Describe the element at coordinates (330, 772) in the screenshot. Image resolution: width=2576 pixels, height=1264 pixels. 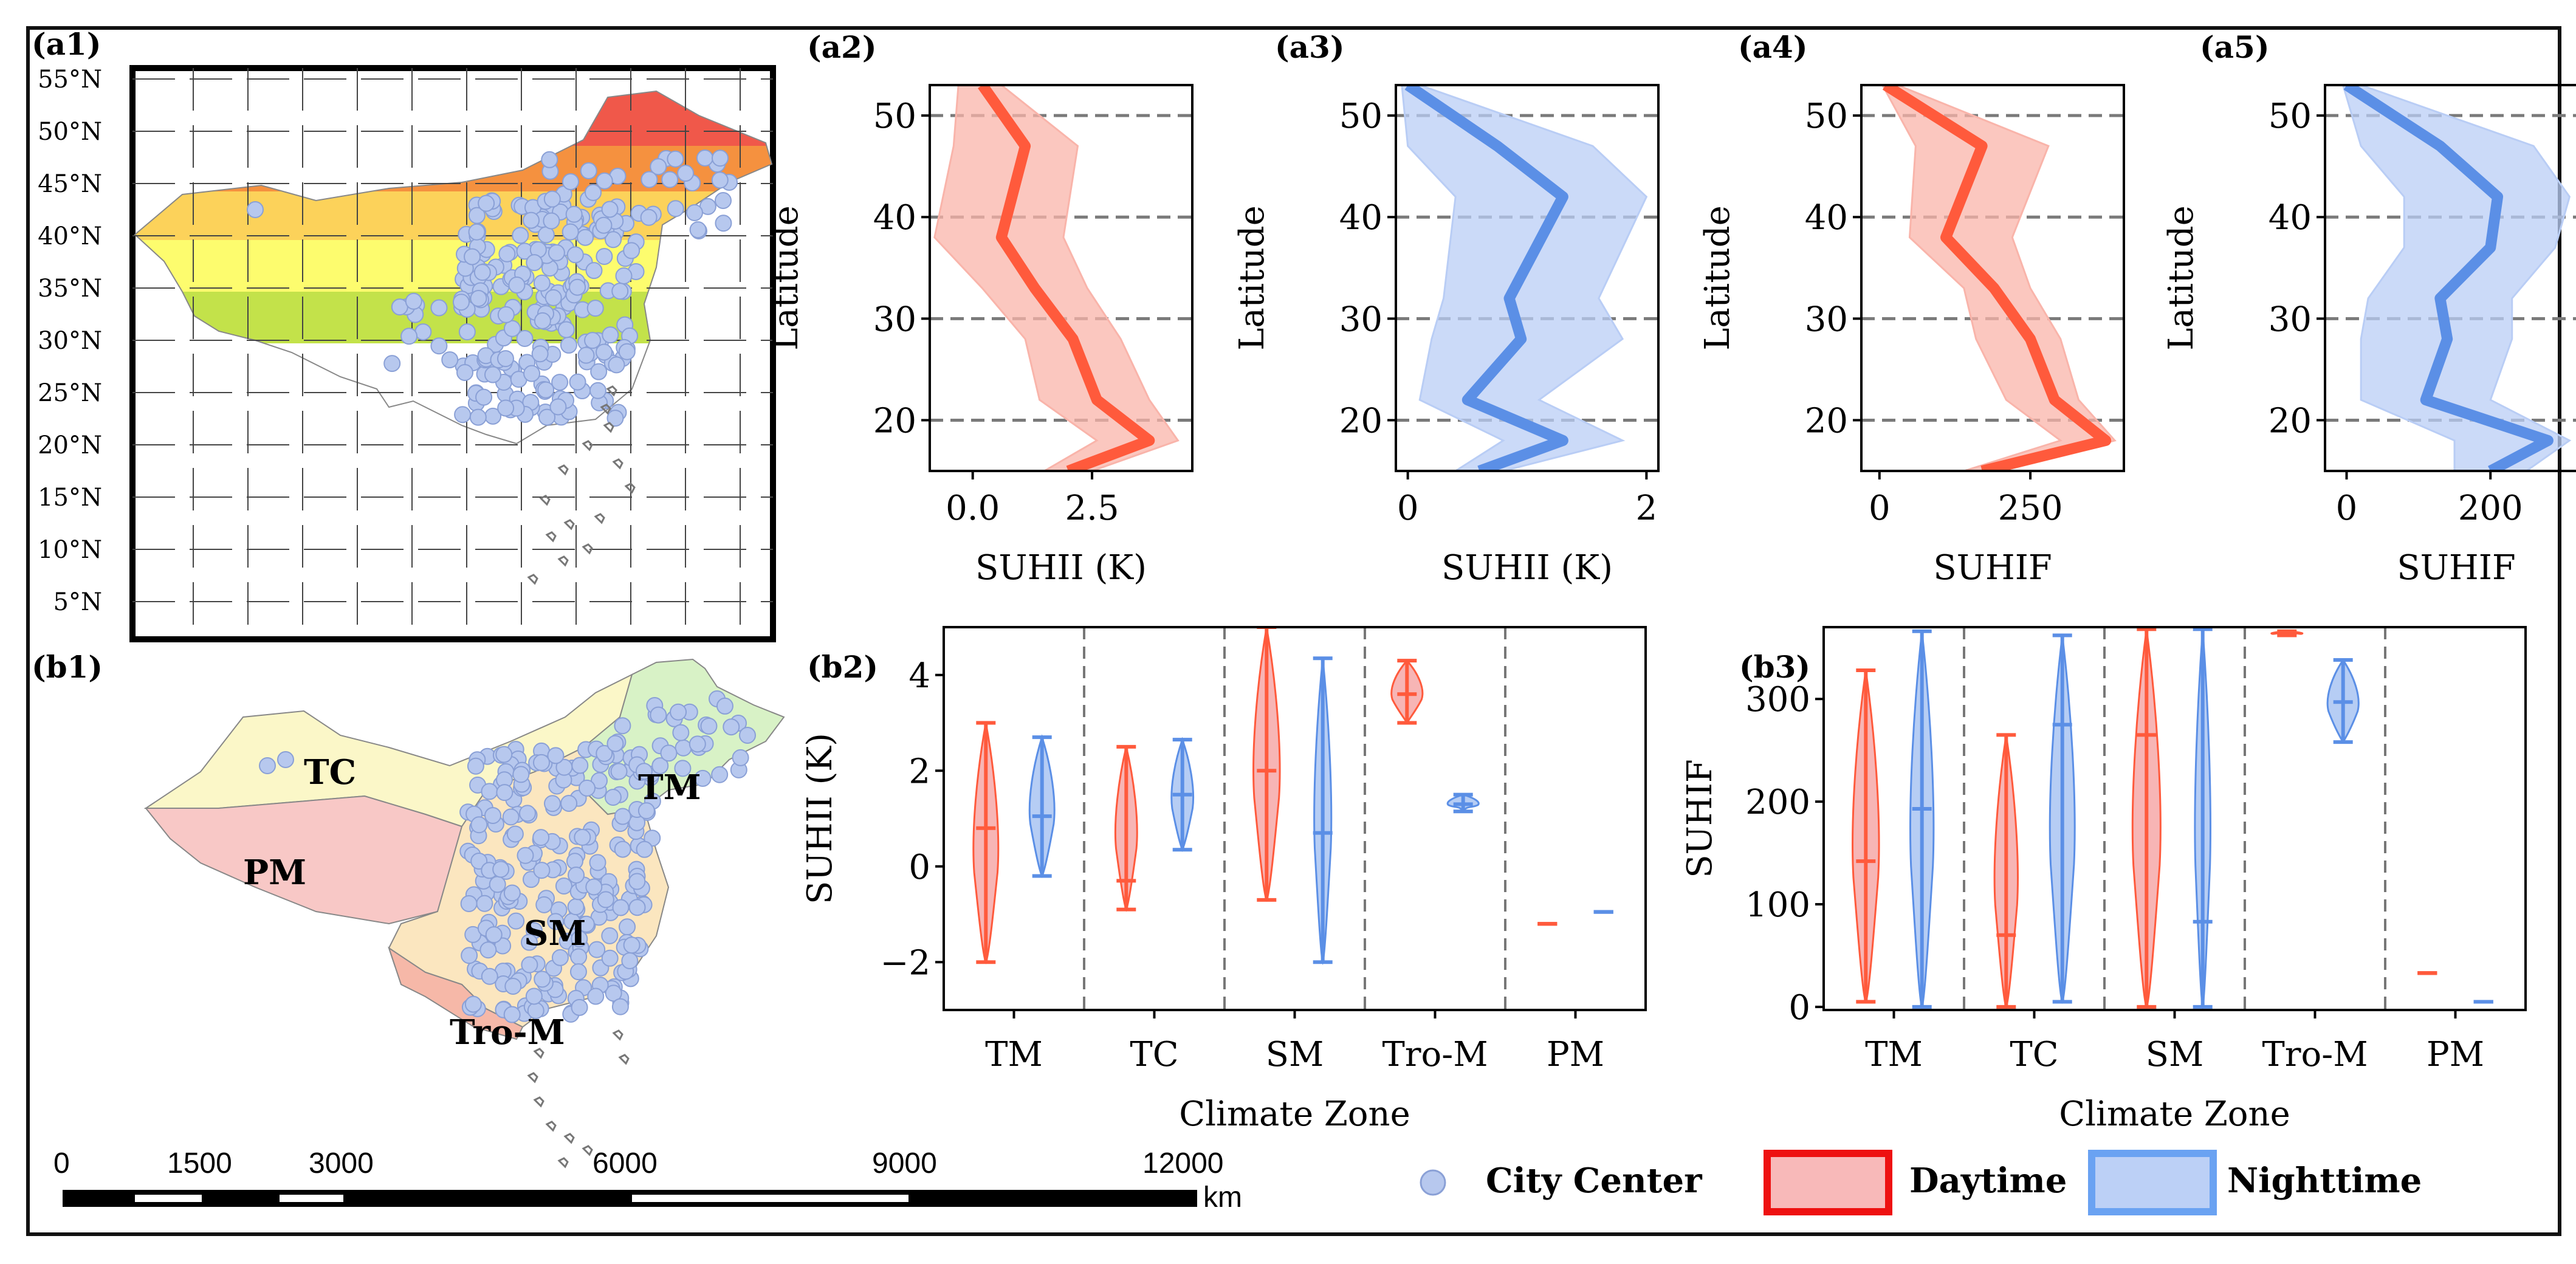
I see `zone-label-tc: TC` at that location.